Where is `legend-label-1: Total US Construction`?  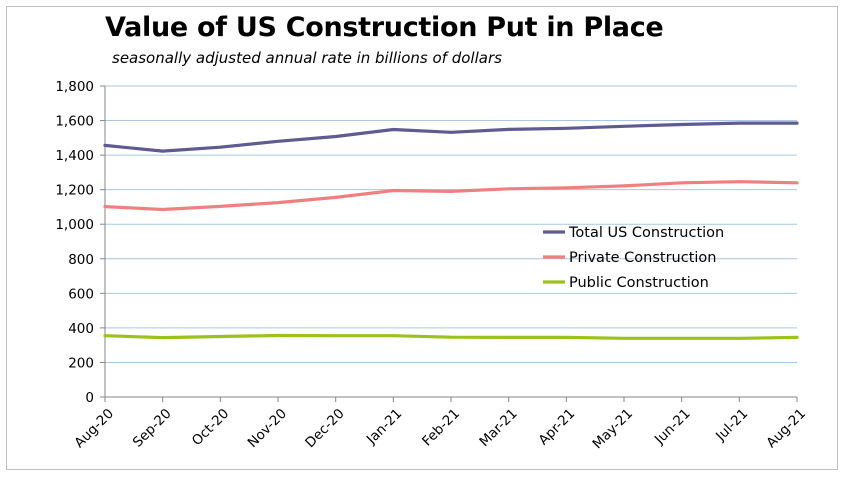
legend-label-1: Total US Construction is located at coordinates (646, 233).